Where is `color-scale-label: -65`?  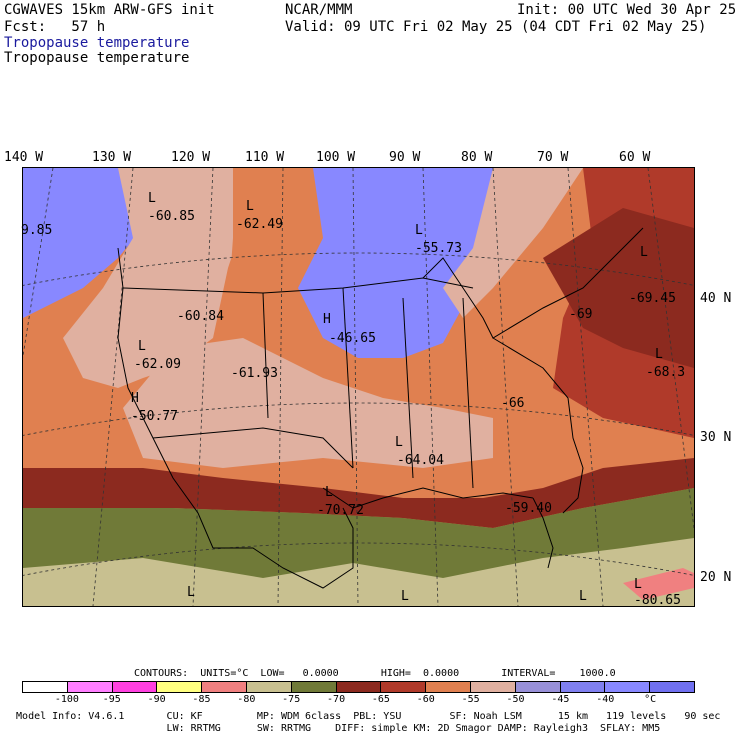 color-scale-label: -65 is located at coordinates (380, 699).